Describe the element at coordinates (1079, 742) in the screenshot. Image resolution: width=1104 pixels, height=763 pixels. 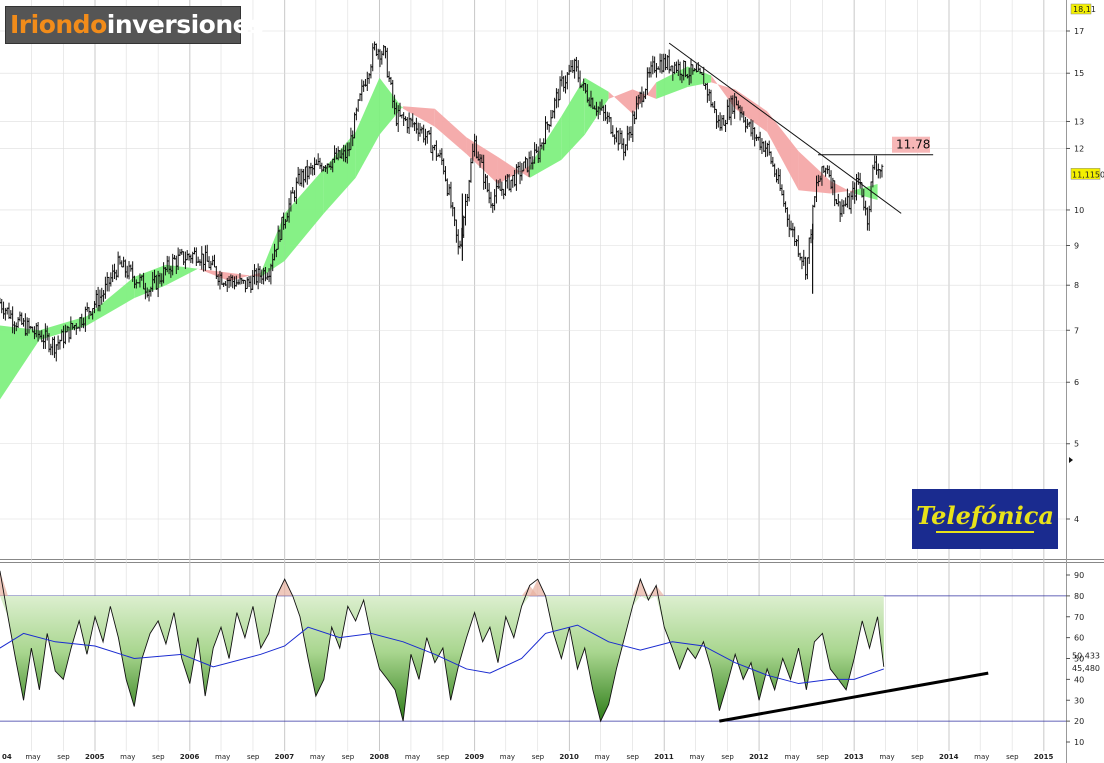
I see `osc-tick-label: 10` at that location.